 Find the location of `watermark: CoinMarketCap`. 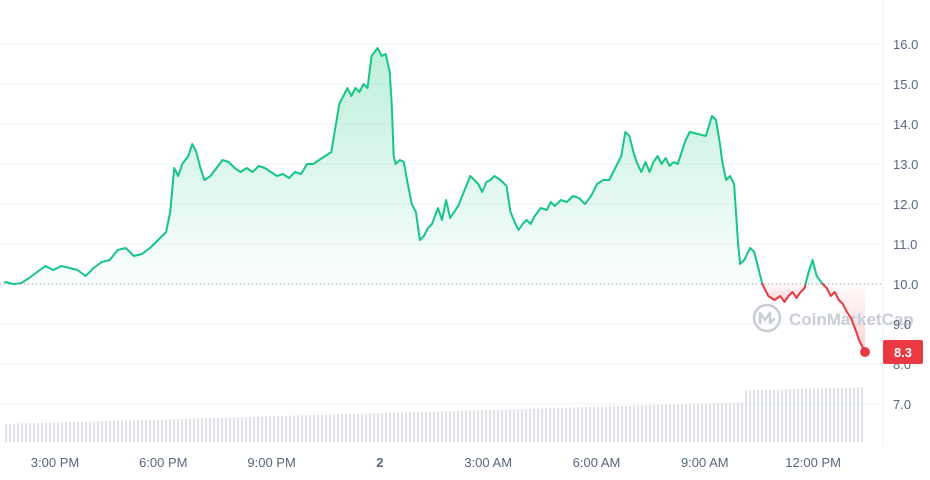

watermark: CoinMarketCap is located at coordinates (833, 318).